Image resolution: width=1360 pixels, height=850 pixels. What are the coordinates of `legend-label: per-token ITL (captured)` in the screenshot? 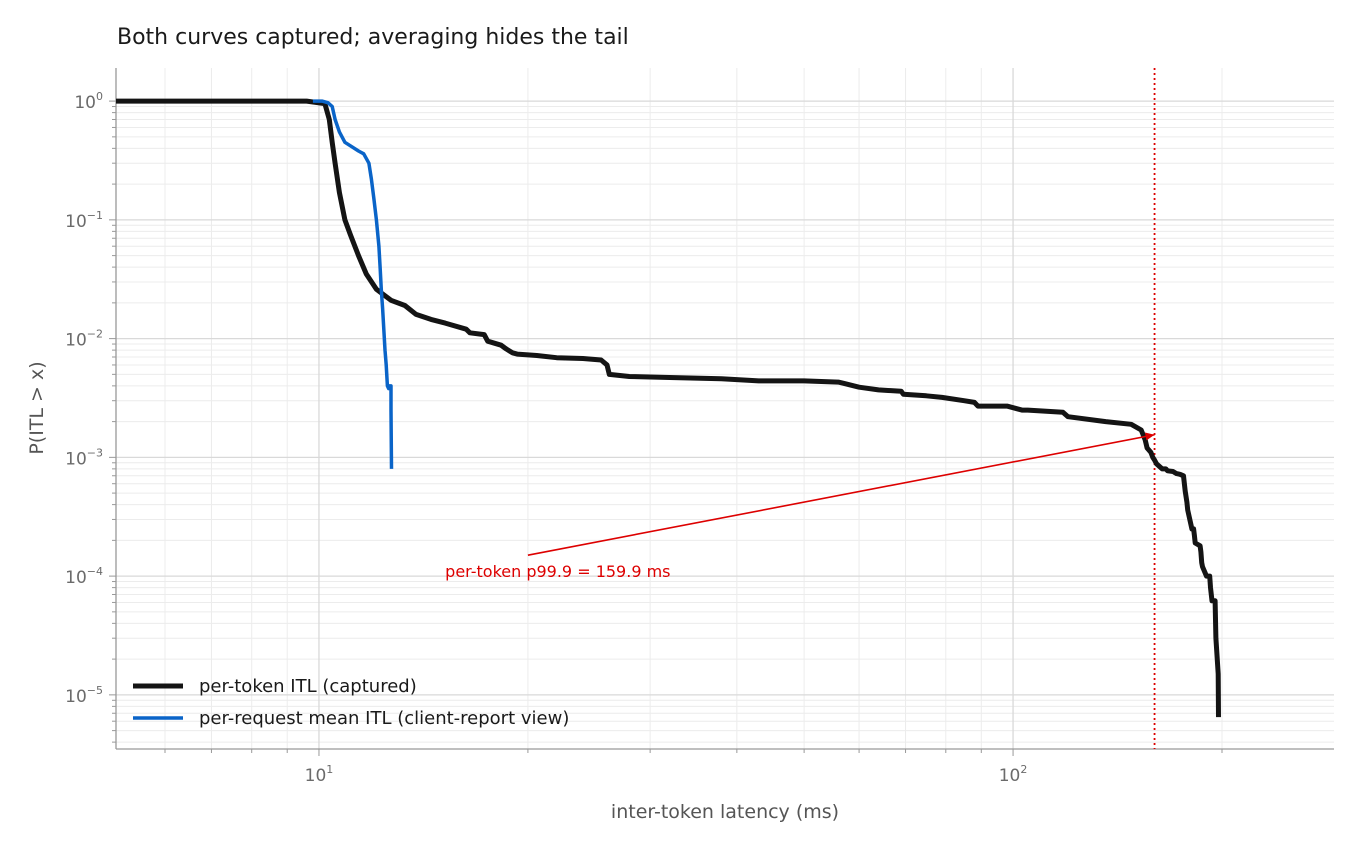 It's located at (308, 686).